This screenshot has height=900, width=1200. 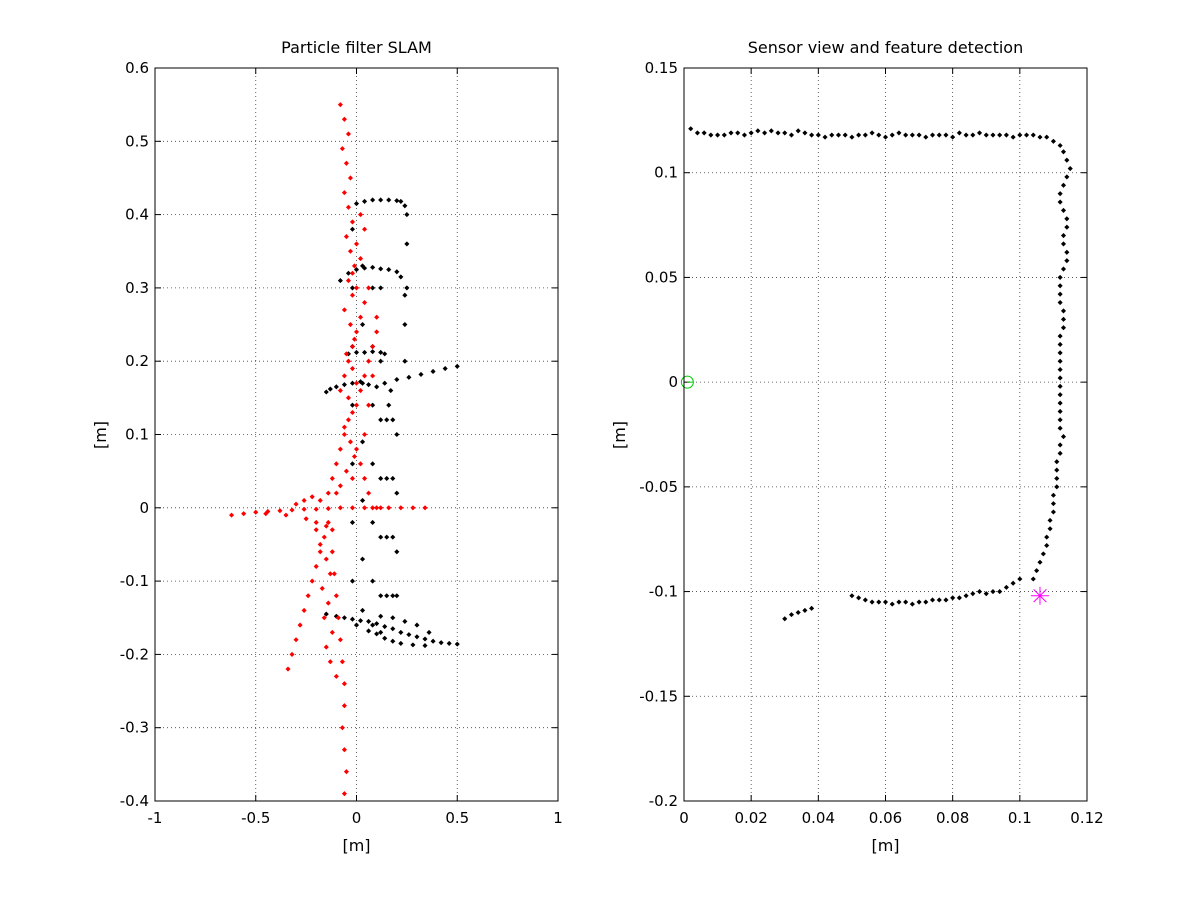 What do you see at coordinates (134, 728) in the screenshot?
I see `left-y-tick-label: -0.3` at bounding box center [134, 728].